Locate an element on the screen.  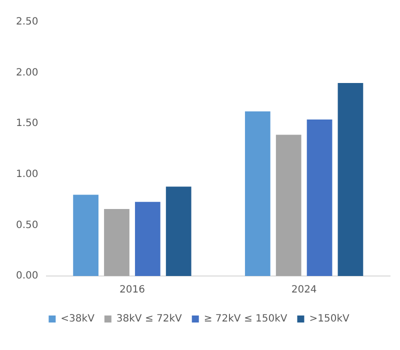
legend-label: <38kV is located at coordinates (77, 319).